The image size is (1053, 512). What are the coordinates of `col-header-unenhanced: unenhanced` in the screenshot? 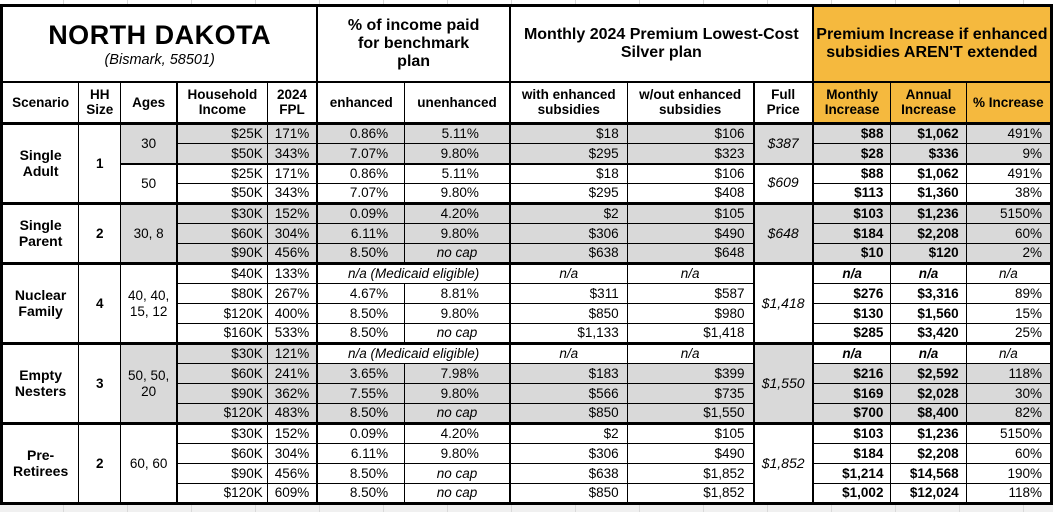 It's located at (457, 102).